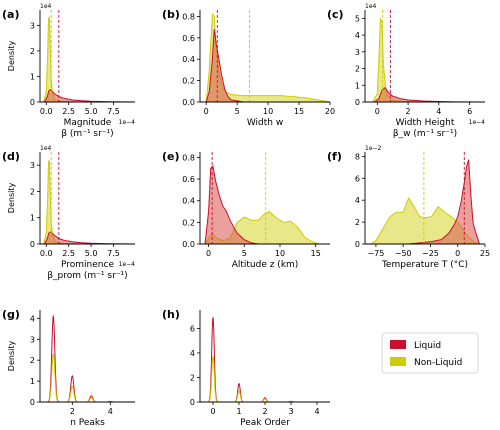 The image size is (500, 430). Describe the element at coordinates (171, 156) in the screenshot. I see `panel-label: (e)` at that location.